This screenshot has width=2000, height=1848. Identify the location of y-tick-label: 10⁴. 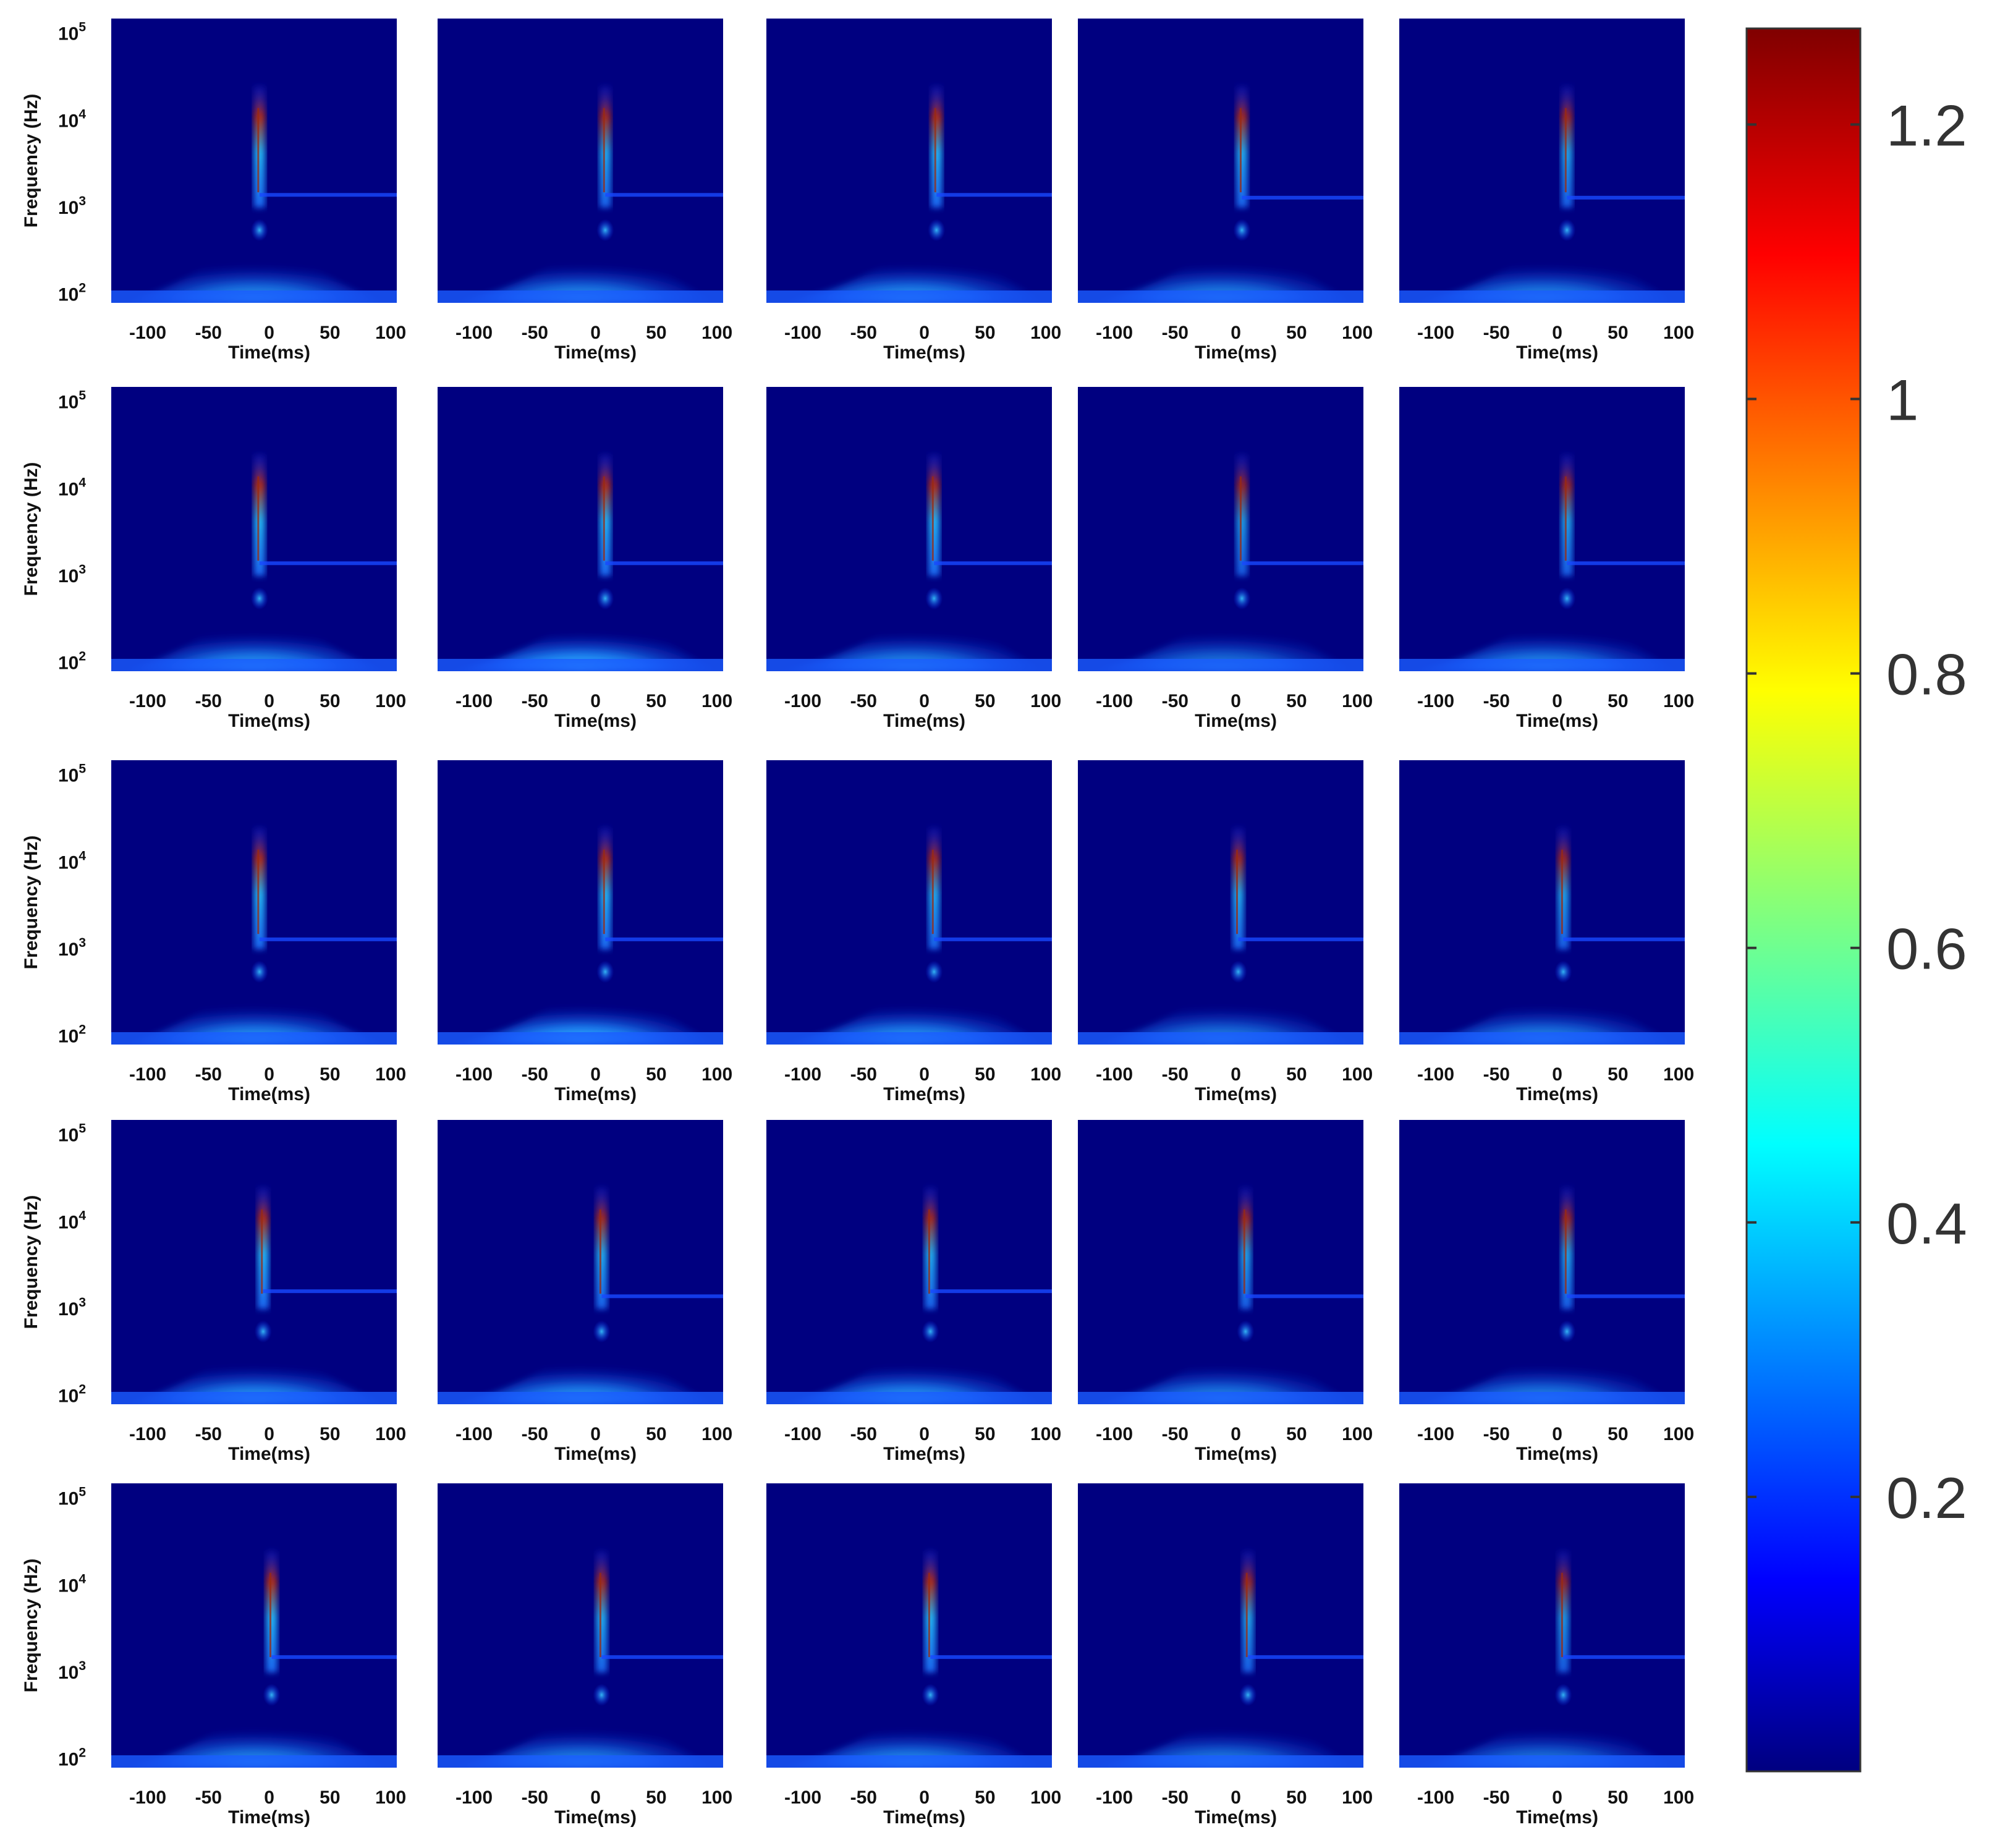
(72, 1220).